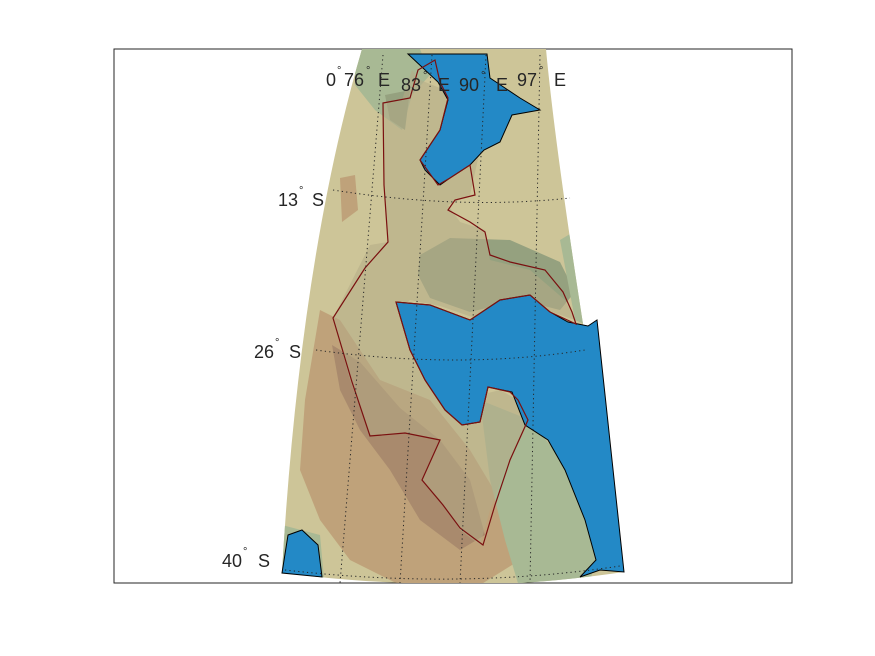 Image resolution: width=875 pixels, height=656 pixels. Describe the element at coordinates (444, 85) in the screenshot. I see `meridian-label-83-suffix: E` at that location.